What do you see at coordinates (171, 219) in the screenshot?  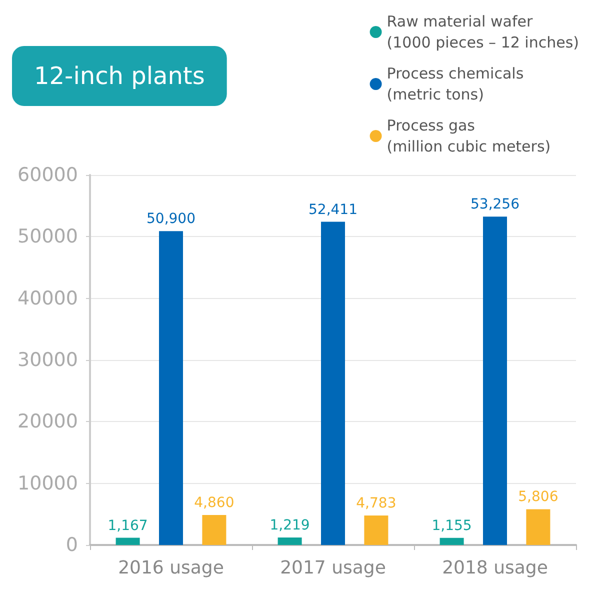 I see `data-label: 50,900` at bounding box center [171, 219].